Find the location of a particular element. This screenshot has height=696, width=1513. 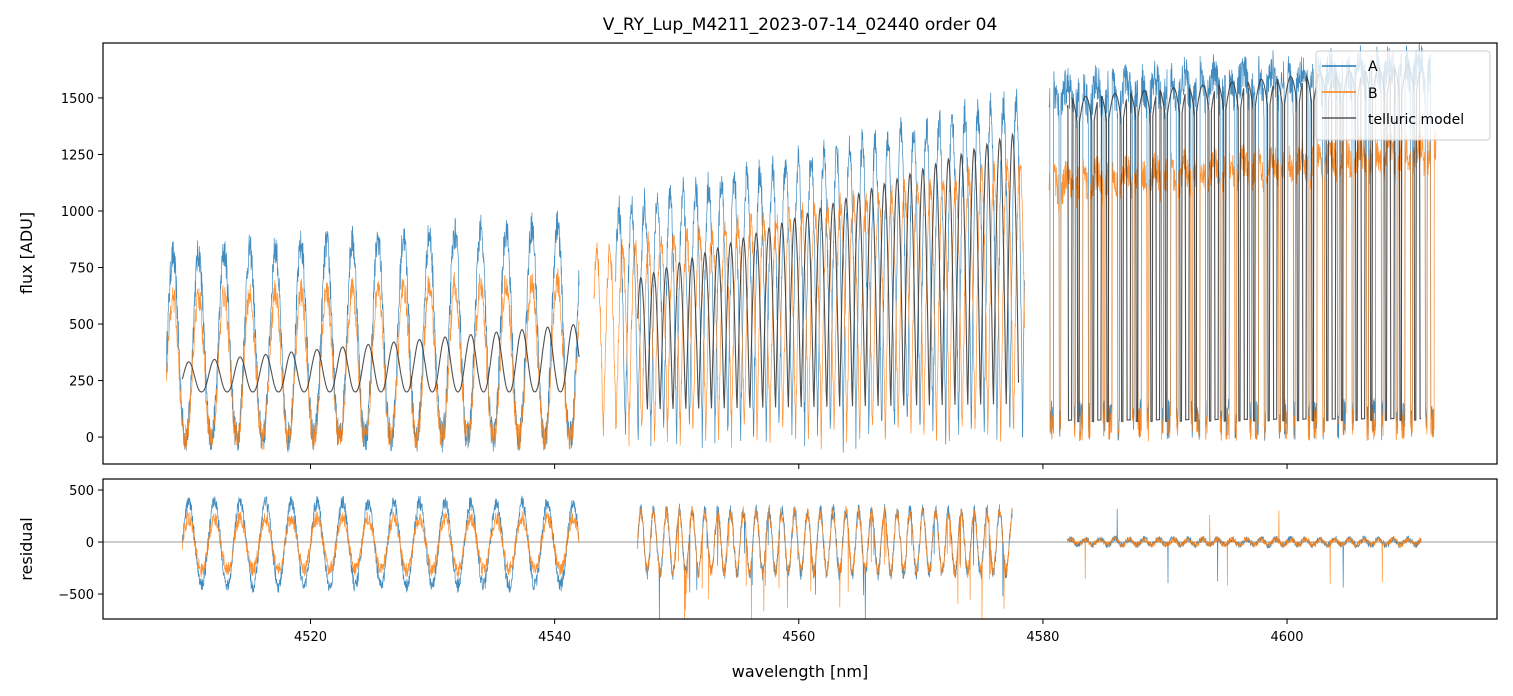

x-tick-label: 4580 is located at coordinates (1042, 637).